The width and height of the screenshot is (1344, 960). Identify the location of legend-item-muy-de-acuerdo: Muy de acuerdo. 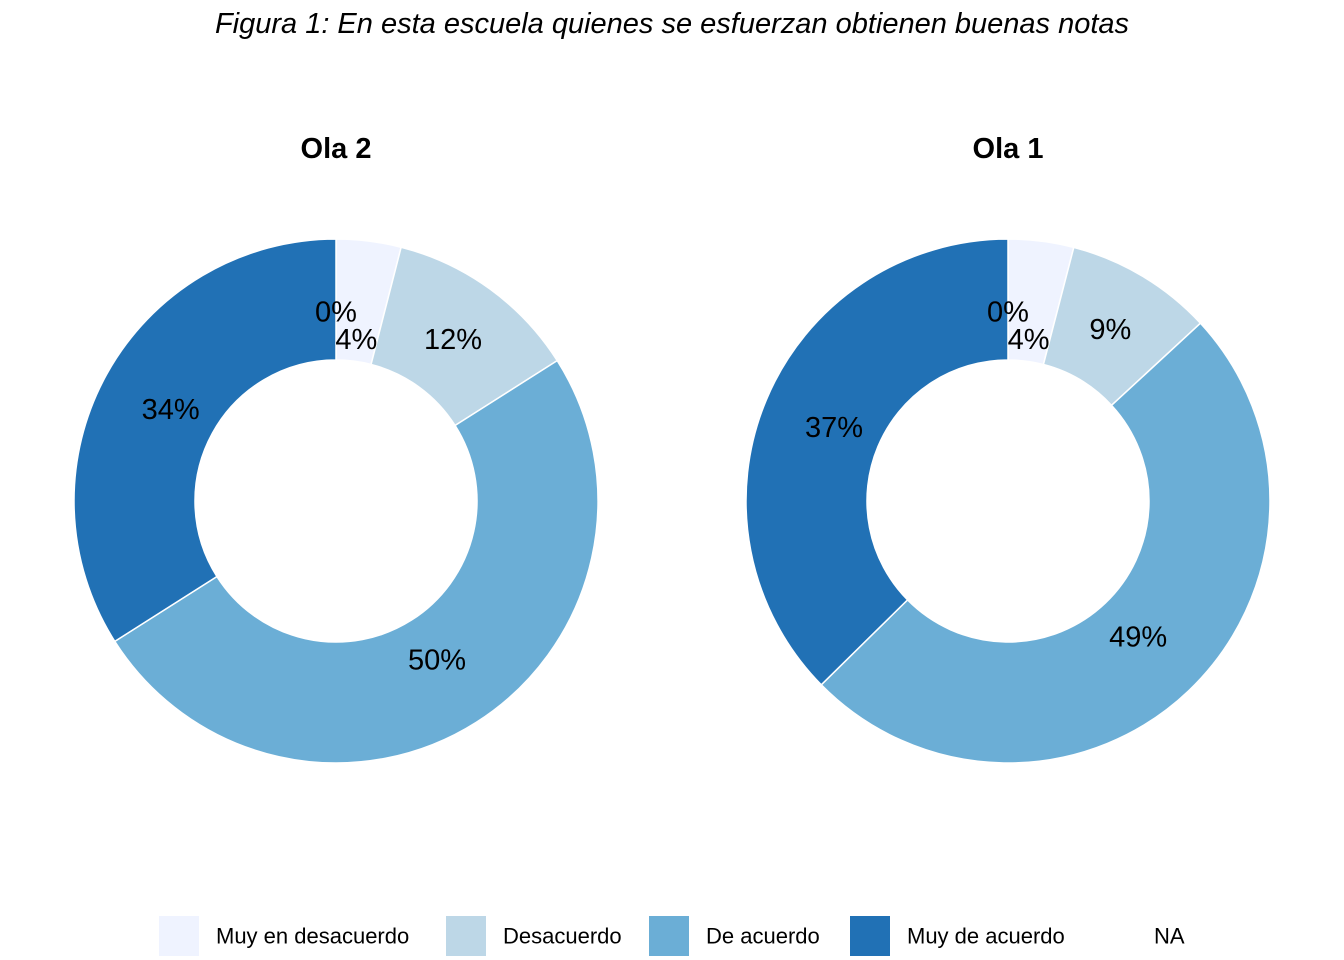
(957, 936).